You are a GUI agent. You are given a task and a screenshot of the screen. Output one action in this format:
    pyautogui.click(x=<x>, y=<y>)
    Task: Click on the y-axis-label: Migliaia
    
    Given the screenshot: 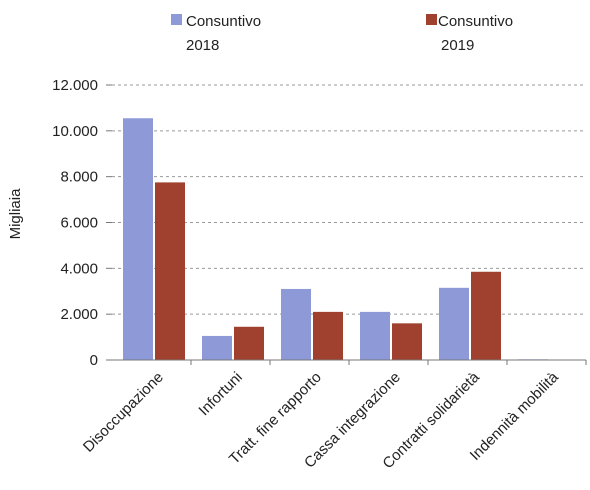 What is the action you would take?
    pyautogui.click(x=15, y=214)
    